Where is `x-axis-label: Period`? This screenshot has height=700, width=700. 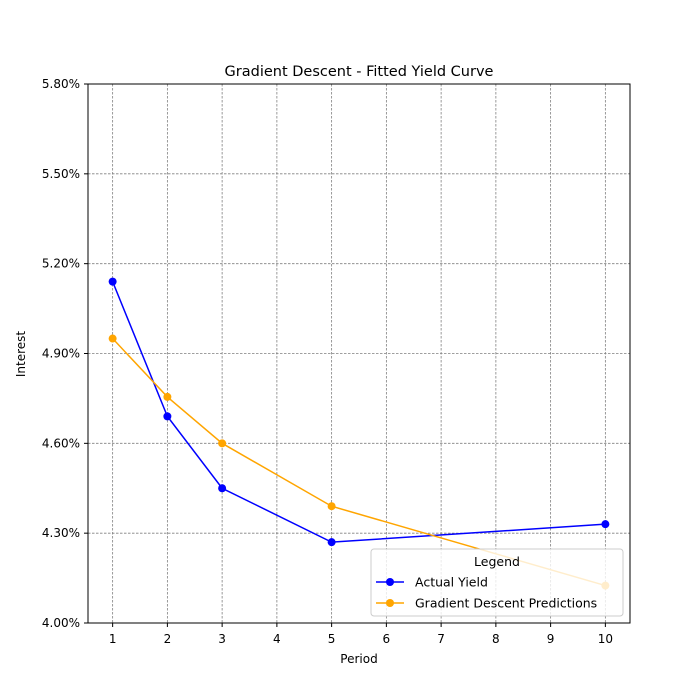
x-axis-label: Period is located at coordinates (358, 659).